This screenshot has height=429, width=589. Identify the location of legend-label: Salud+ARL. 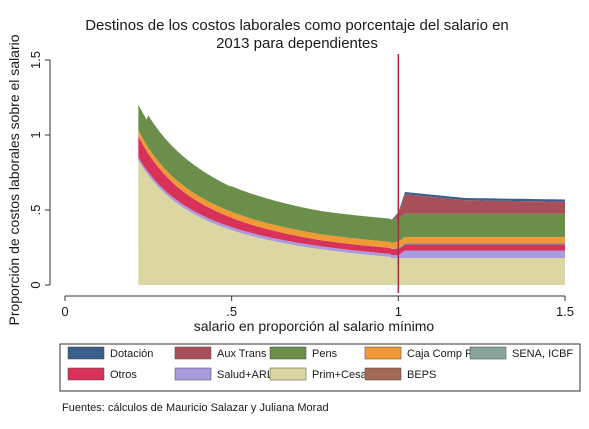
(245, 375).